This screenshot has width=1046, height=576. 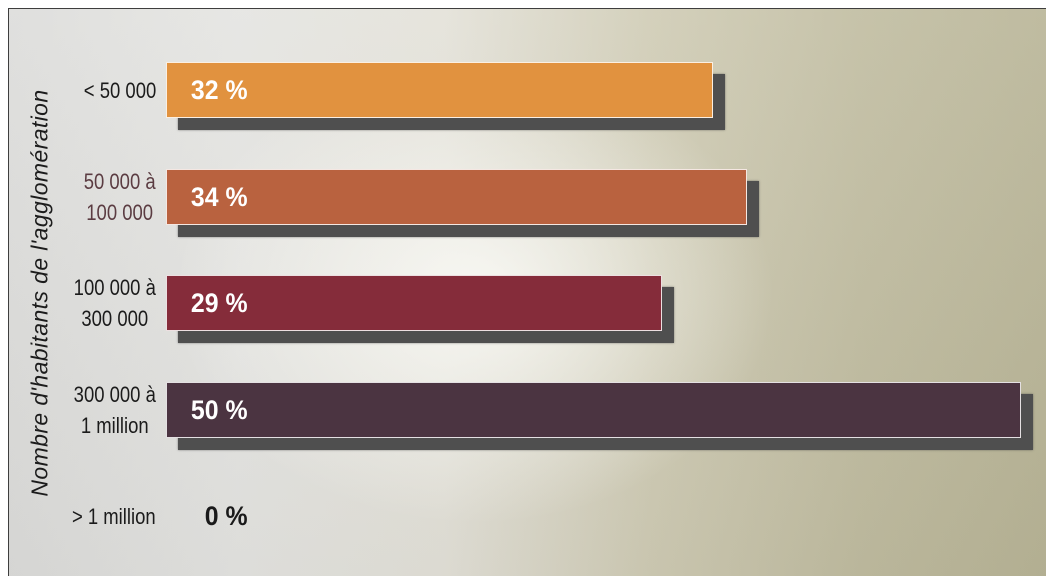 What do you see at coordinates (219, 196) in the screenshot?
I see `value-label-text: 34 %` at bounding box center [219, 196].